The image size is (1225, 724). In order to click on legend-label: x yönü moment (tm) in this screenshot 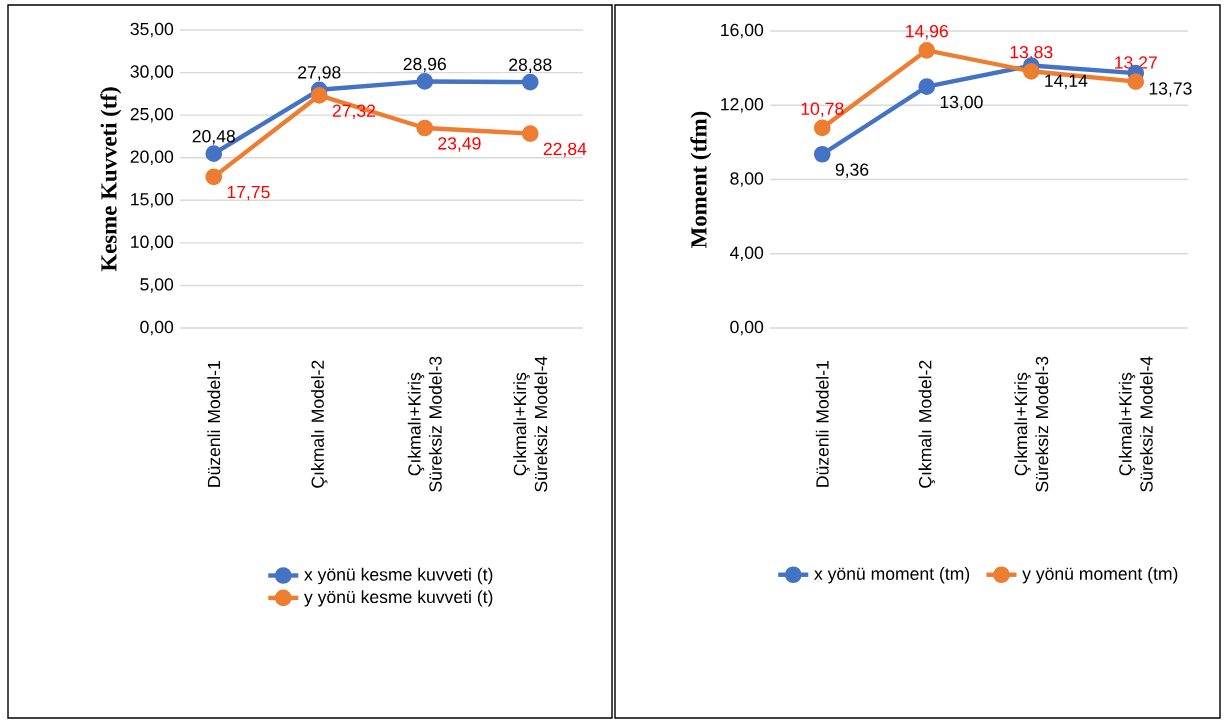, I will do `click(892, 575)`.